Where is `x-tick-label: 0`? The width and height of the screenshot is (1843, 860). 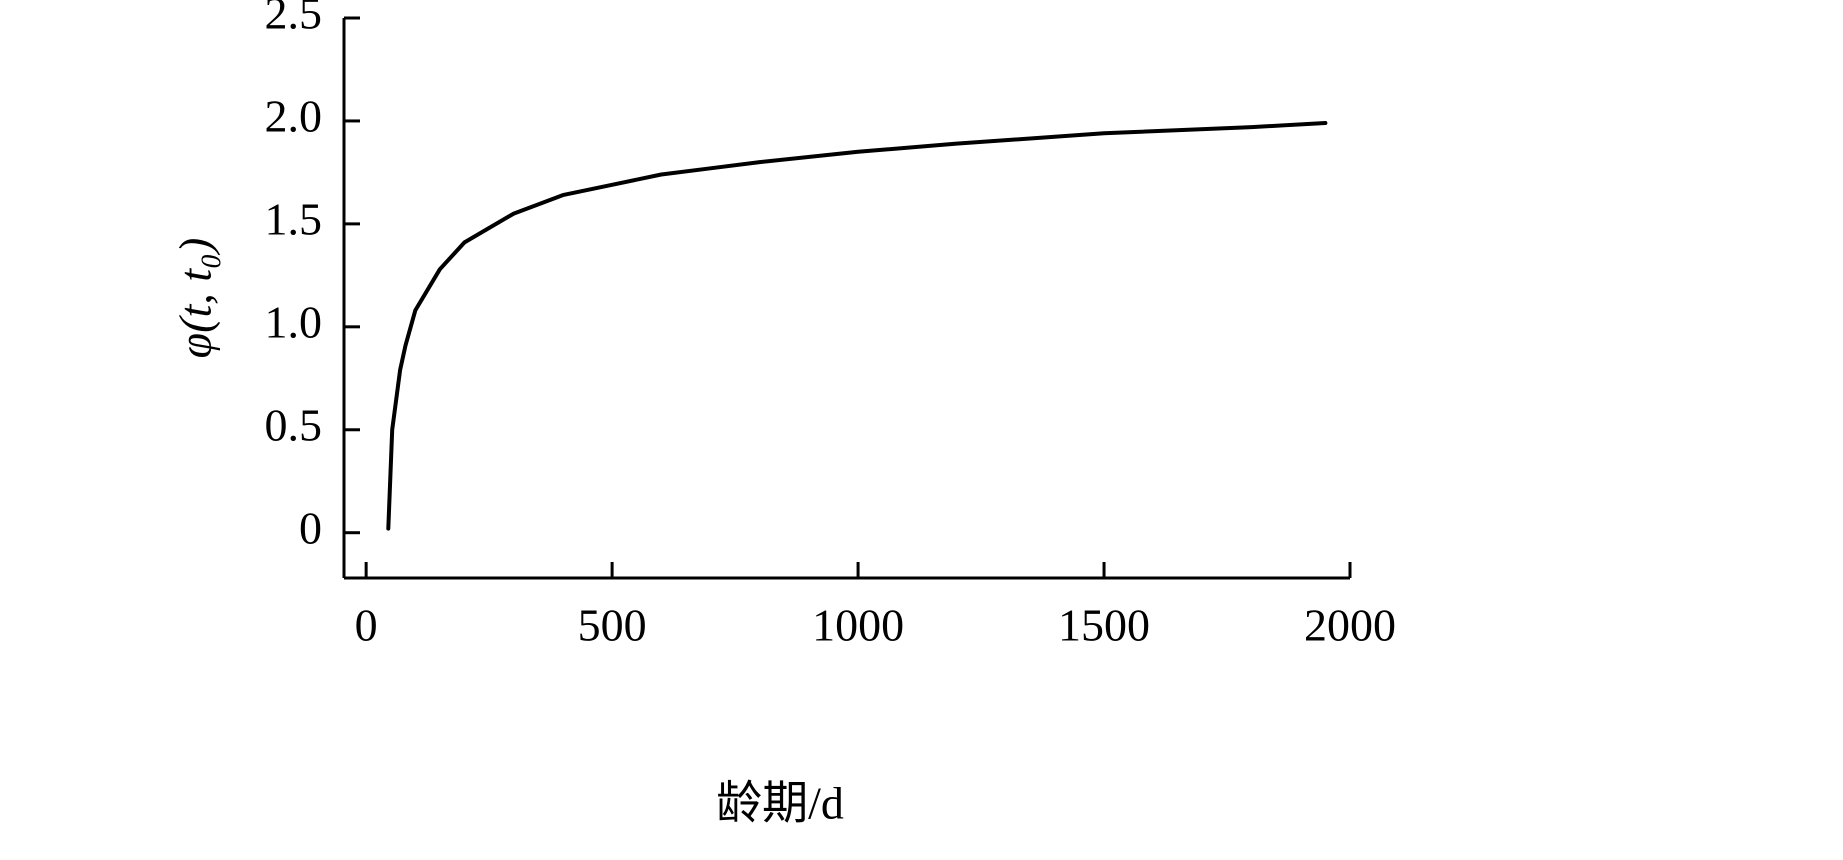 x-tick-label: 0 is located at coordinates (366, 625).